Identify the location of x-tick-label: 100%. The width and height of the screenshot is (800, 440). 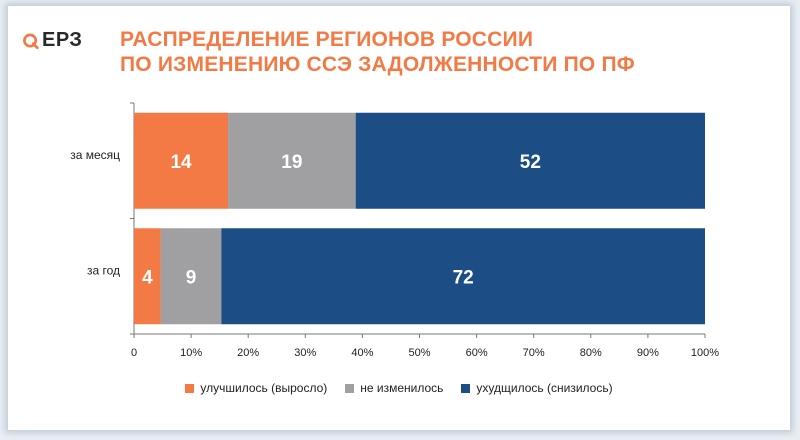
(705, 353).